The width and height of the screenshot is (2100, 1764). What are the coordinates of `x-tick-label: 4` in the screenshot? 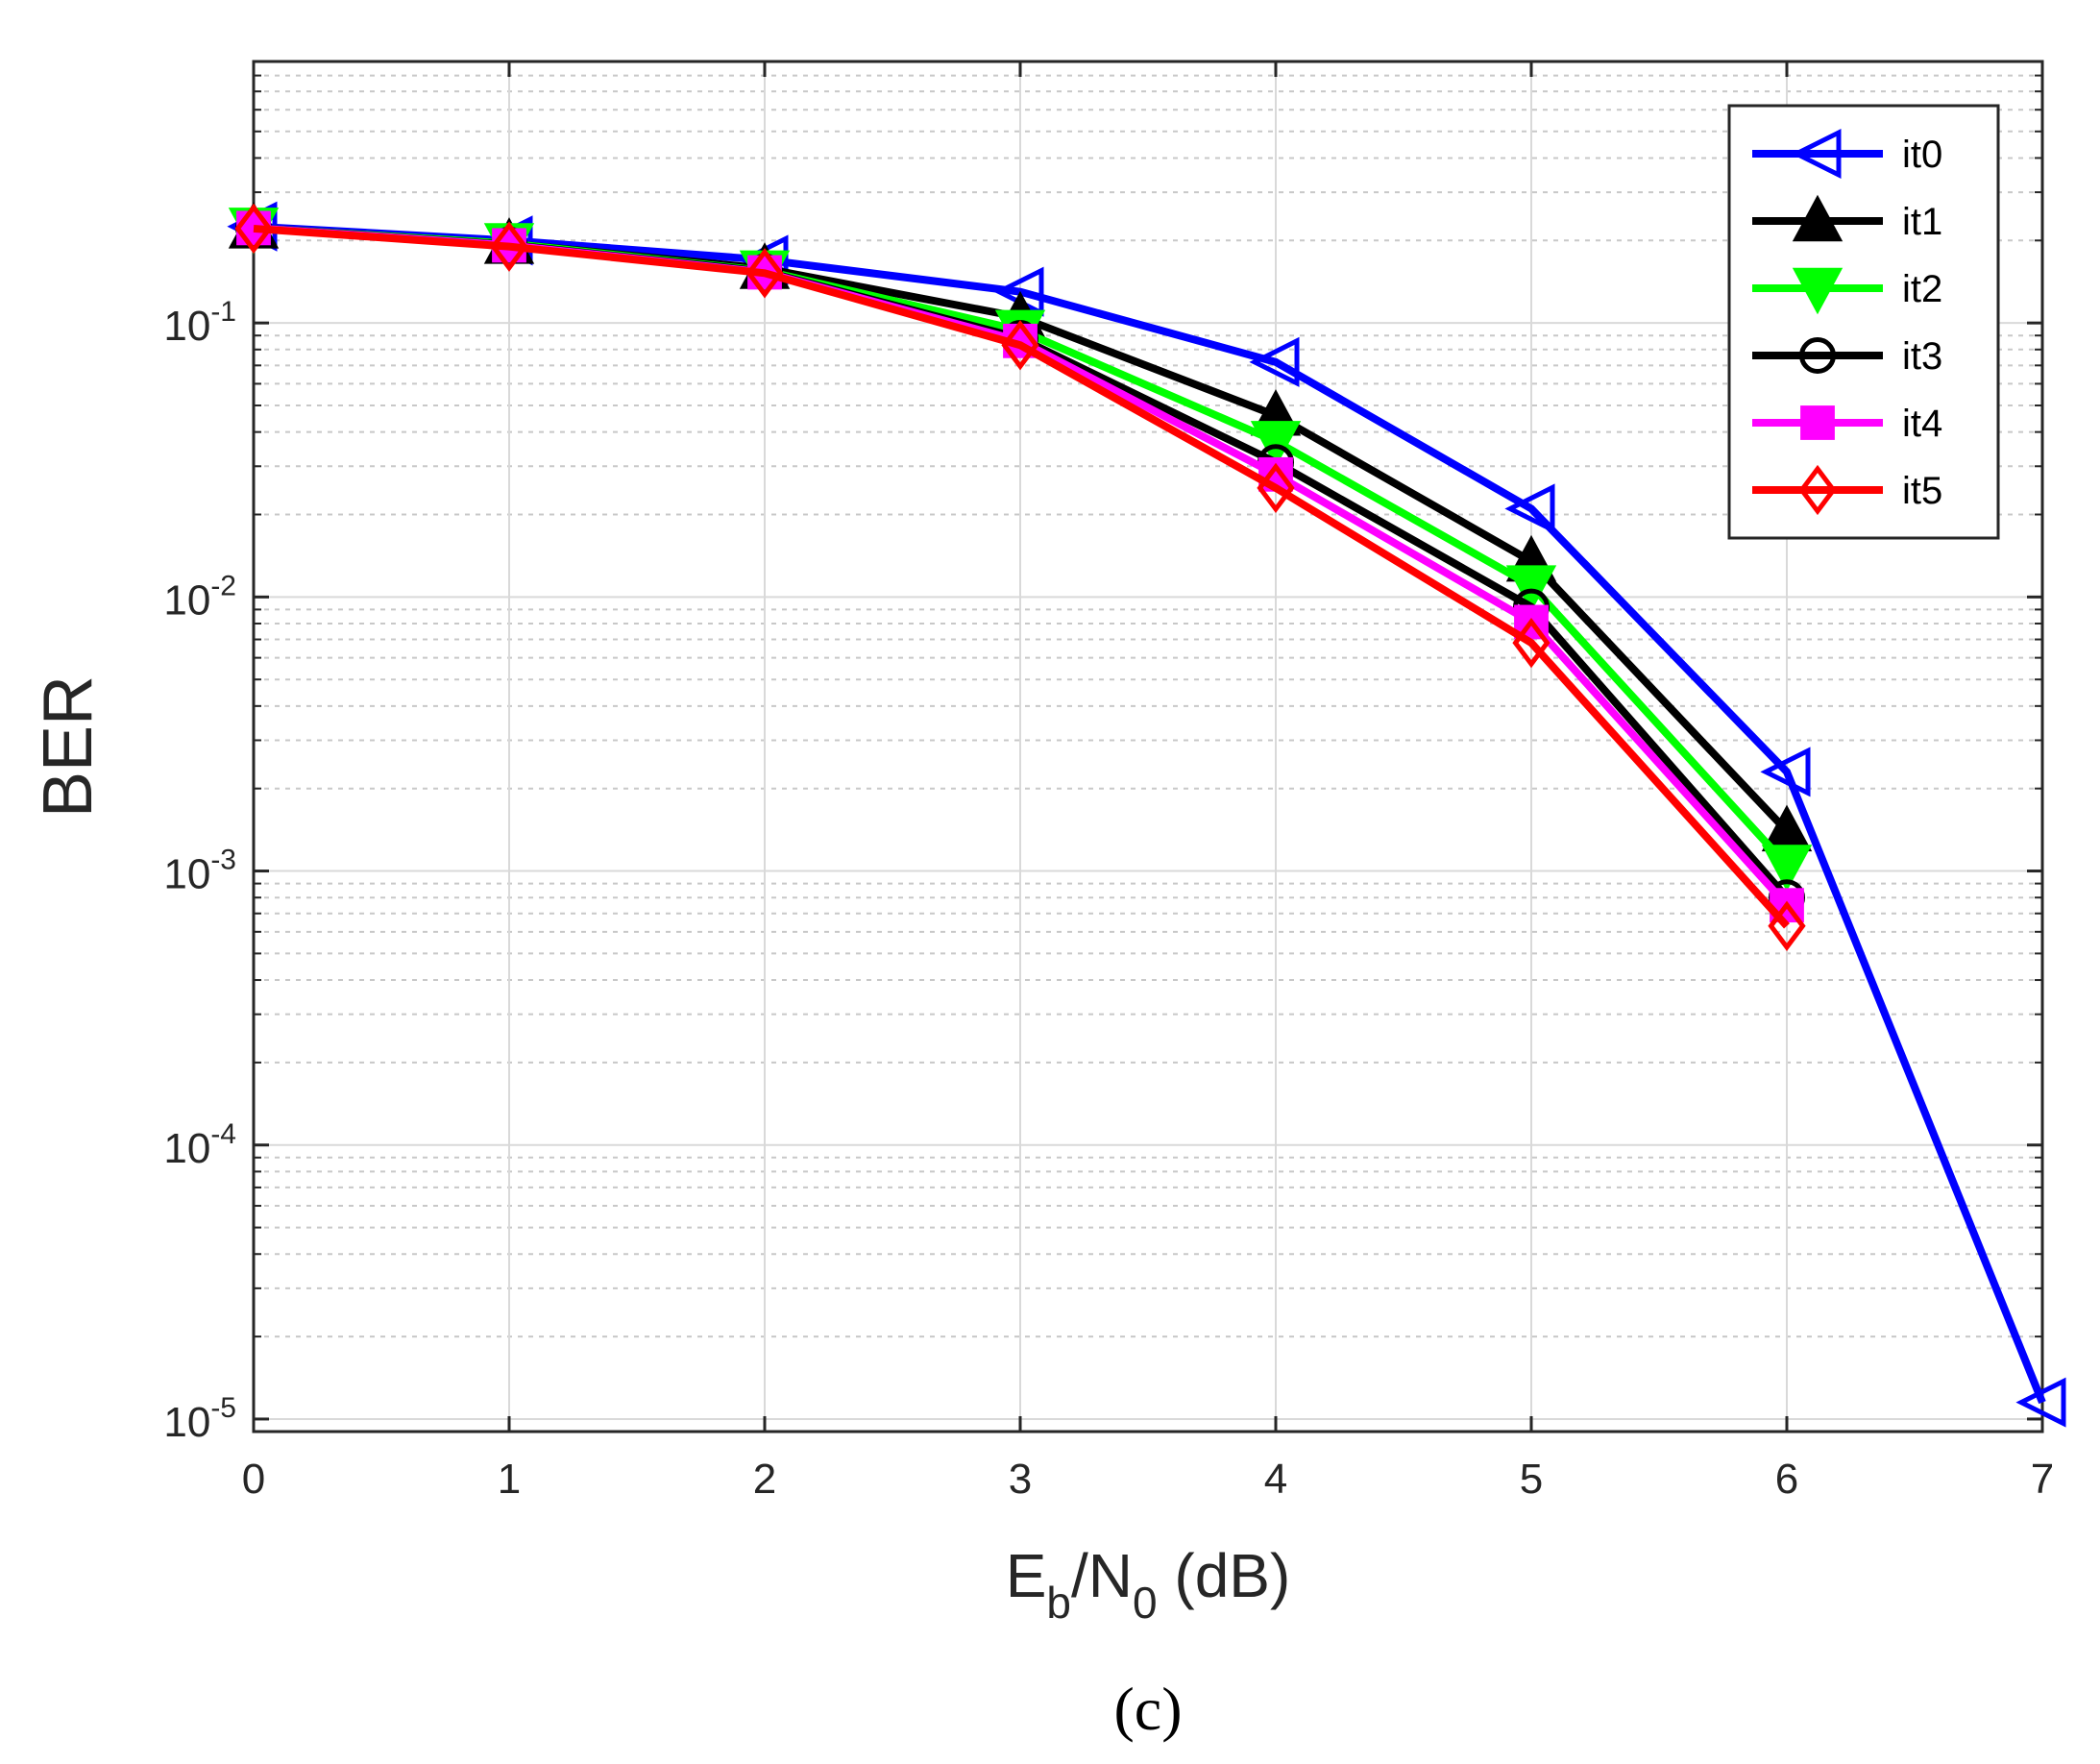 It's located at (1275, 1480).